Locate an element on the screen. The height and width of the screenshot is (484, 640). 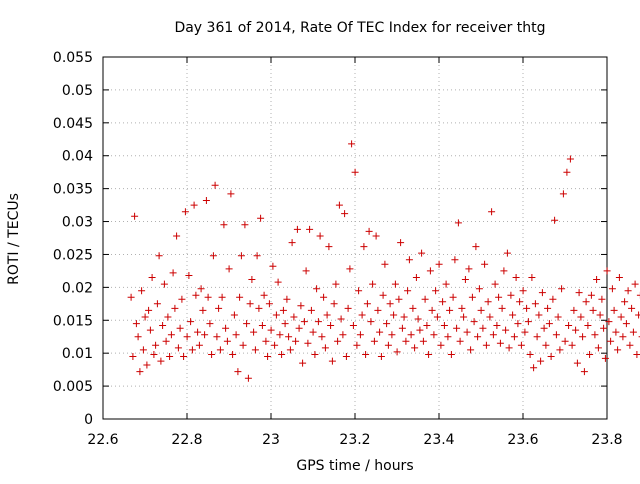
y-tick-label: 0.035 is located at coordinates (73, 190).